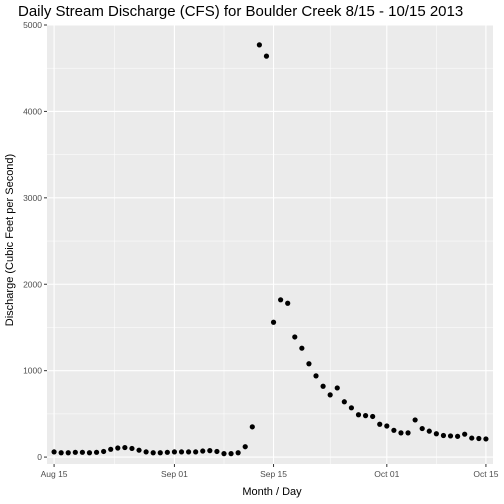  What do you see at coordinates (273, 474) in the screenshot?
I see `x-tick-label: Sep 15` at bounding box center [273, 474].